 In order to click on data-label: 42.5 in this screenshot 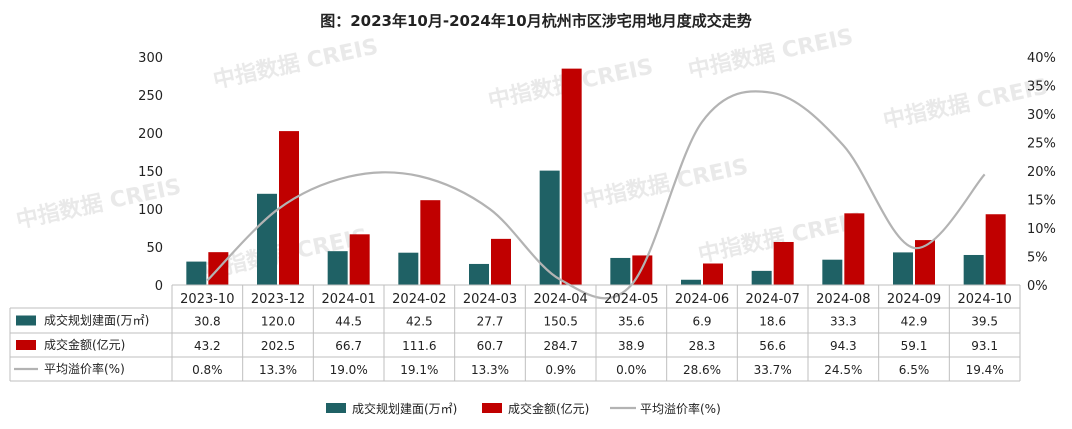, I will do `click(419, 322)`.